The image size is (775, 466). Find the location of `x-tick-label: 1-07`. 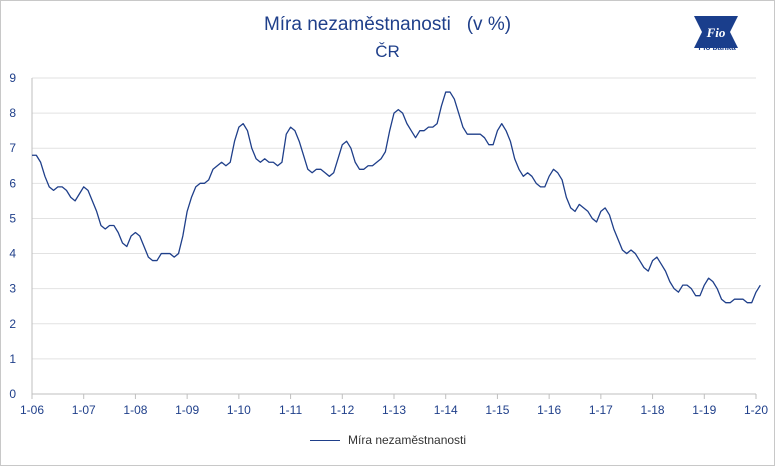

x-tick-label: 1-07 is located at coordinates (84, 410).